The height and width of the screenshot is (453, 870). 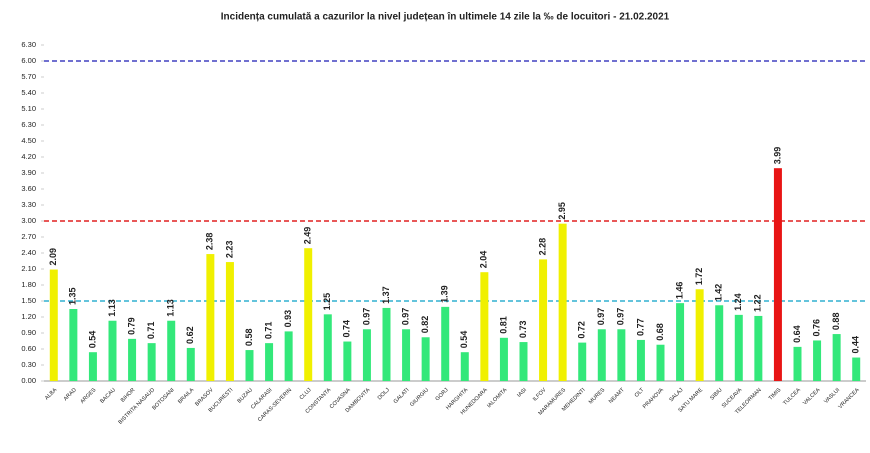 I want to click on x-tick-label: SALAJ, so click(x=676, y=395).